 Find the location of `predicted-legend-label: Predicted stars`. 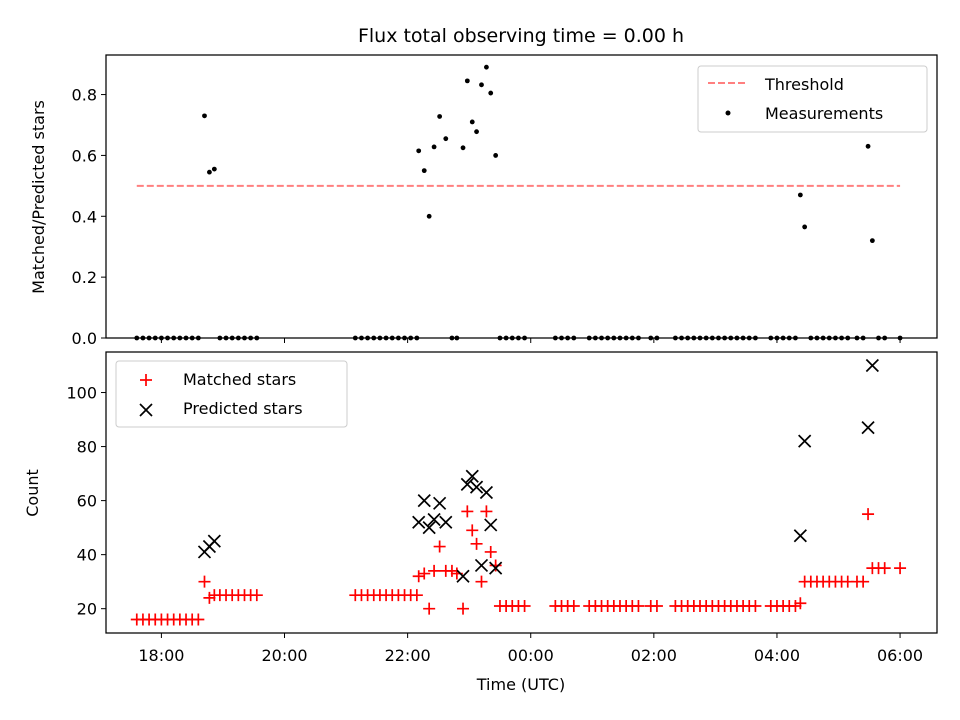

predicted-legend-label: Predicted stars is located at coordinates (243, 408).